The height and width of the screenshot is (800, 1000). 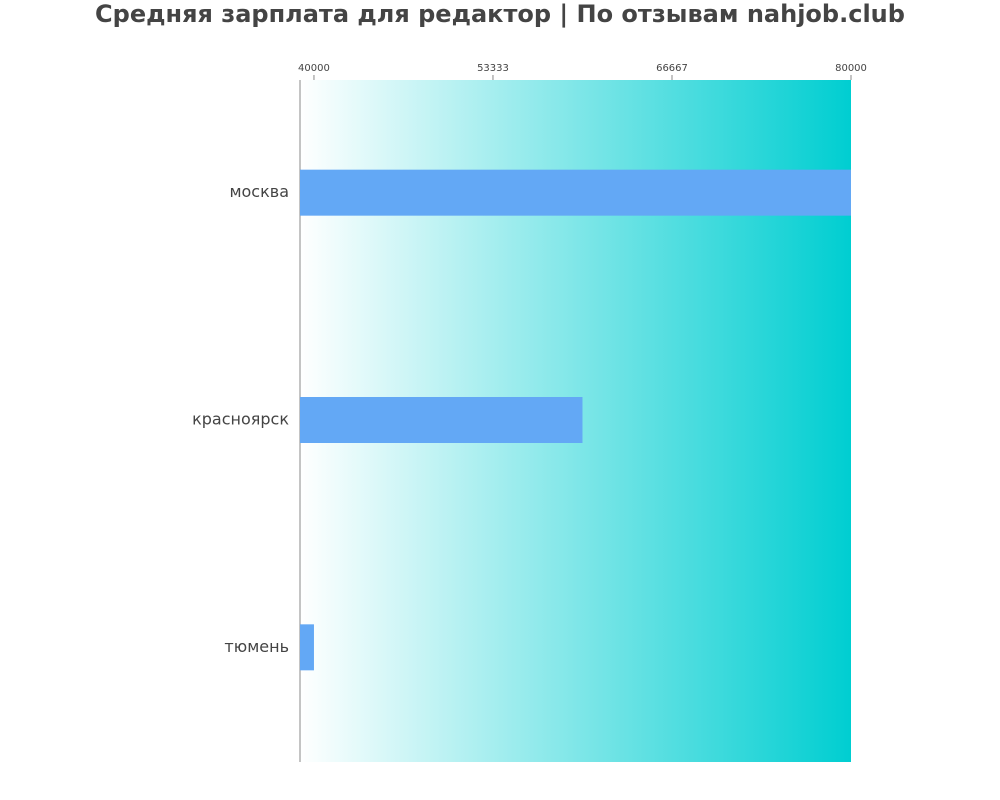 I want to click on x-tick-label: 53333, so click(x=493, y=68).